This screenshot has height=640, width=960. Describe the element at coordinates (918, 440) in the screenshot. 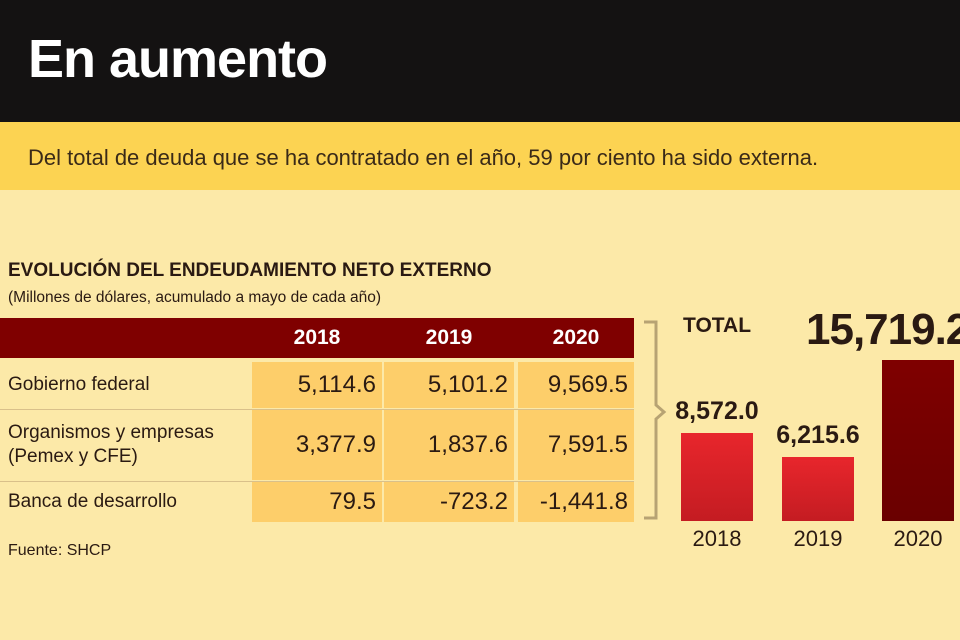

I see `bar-2020` at that location.